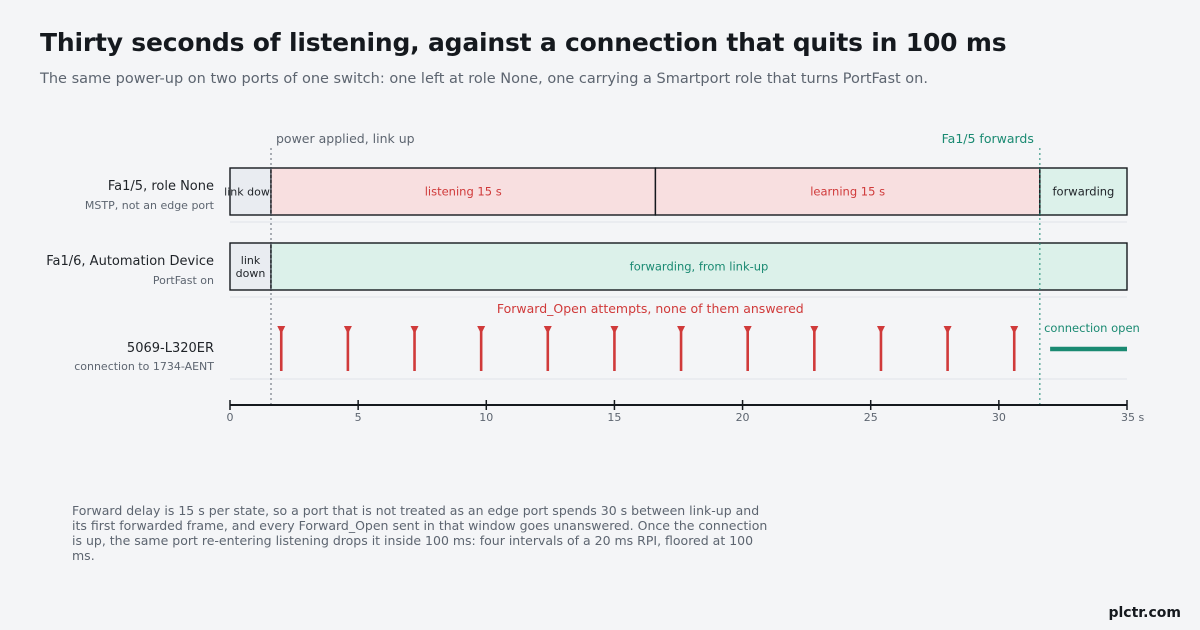 This screenshot has width=1200, height=630. What do you see at coordinates (130, 261) in the screenshot?
I see `row-label: Fa1/6, Automation Device` at bounding box center [130, 261].